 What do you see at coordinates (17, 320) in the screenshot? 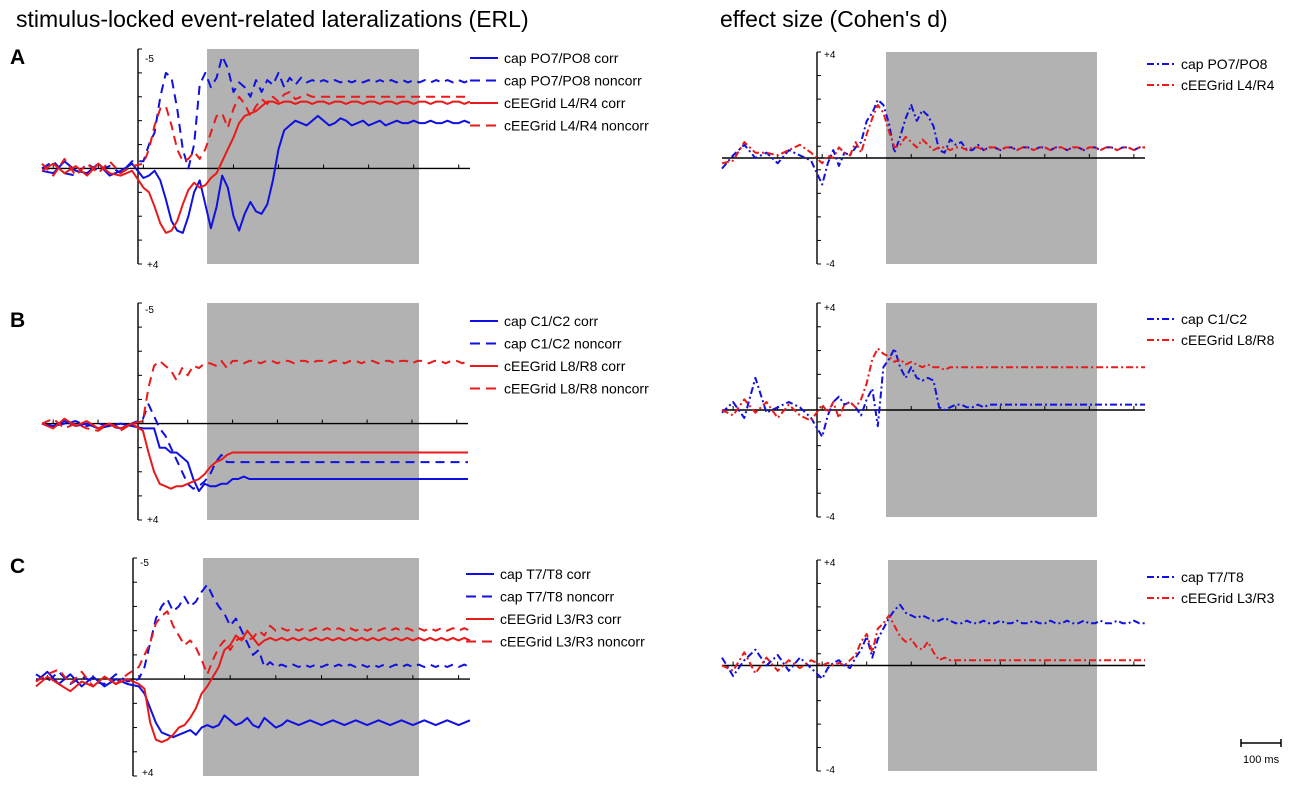
I see `panel-letter-b: B` at bounding box center [17, 320].